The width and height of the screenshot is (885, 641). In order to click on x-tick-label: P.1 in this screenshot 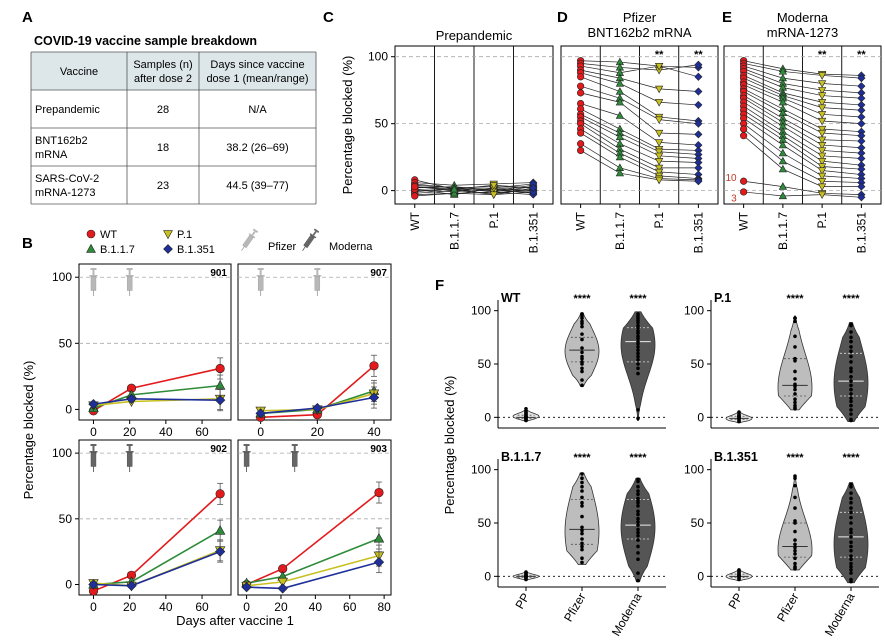, I will do `click(822, 220)`.